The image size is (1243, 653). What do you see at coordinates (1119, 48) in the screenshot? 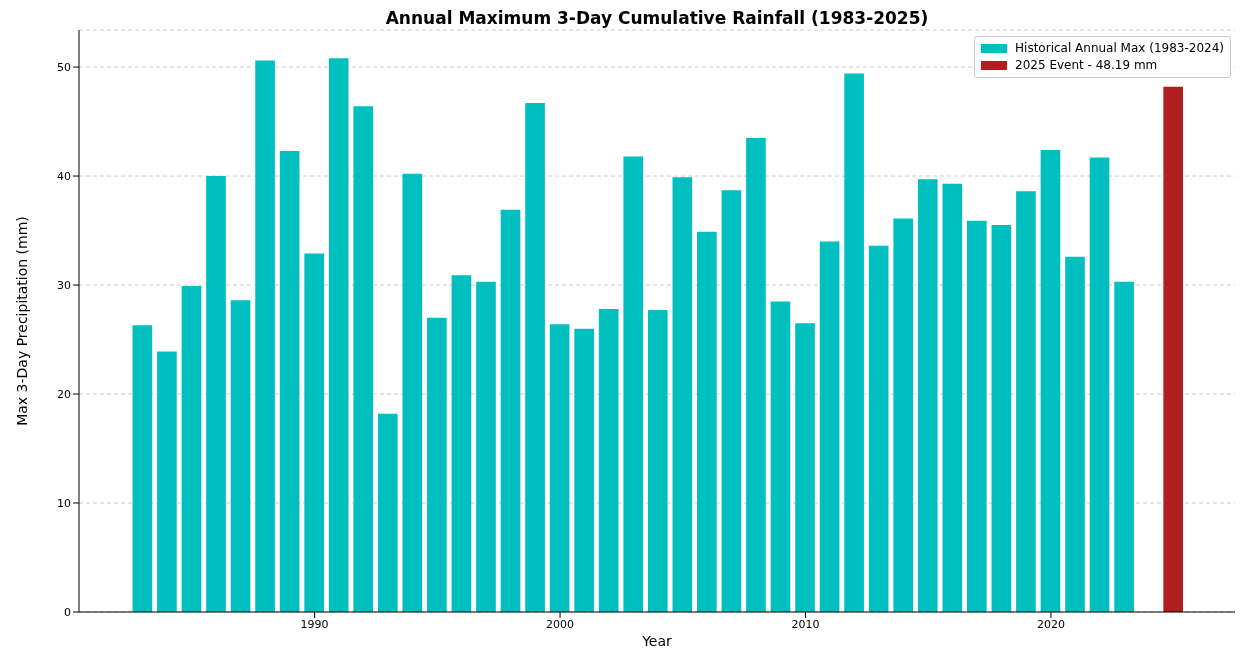
I see `legend-label: Historical Annual Max (1983-2024)` at bounding box center [1119, 48].